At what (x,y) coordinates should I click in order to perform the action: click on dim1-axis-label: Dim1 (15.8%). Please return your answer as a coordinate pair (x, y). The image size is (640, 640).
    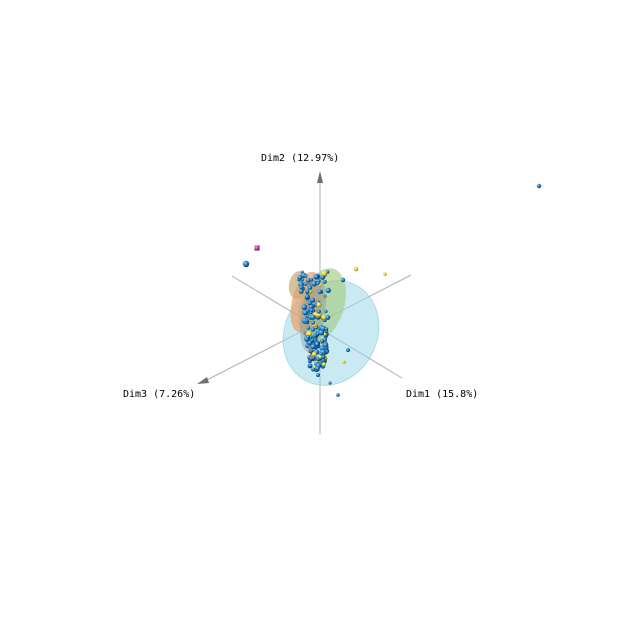
    Looking at the image, I should click on (442, 394).